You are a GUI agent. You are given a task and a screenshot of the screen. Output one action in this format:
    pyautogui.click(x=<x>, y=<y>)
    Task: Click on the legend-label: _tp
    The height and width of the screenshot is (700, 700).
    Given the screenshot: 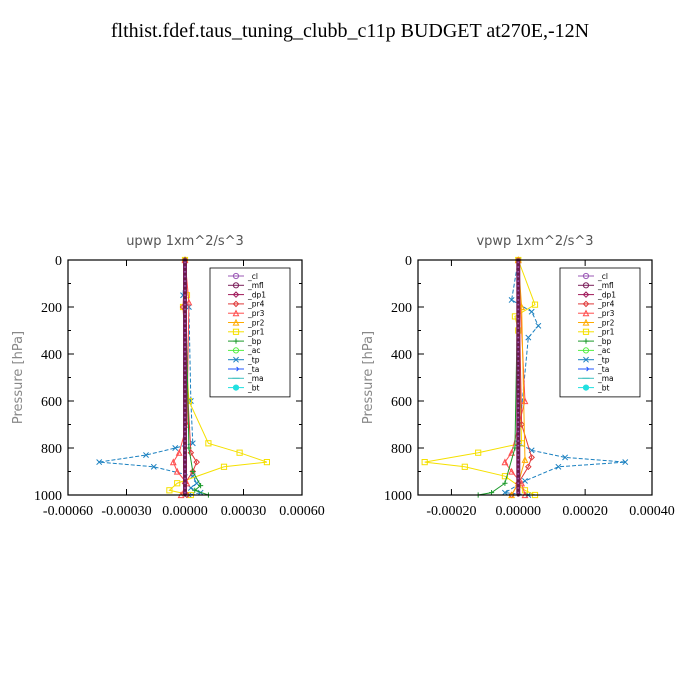 What is the action you would take?
    pyautogui.click(x=603, y=360)
    